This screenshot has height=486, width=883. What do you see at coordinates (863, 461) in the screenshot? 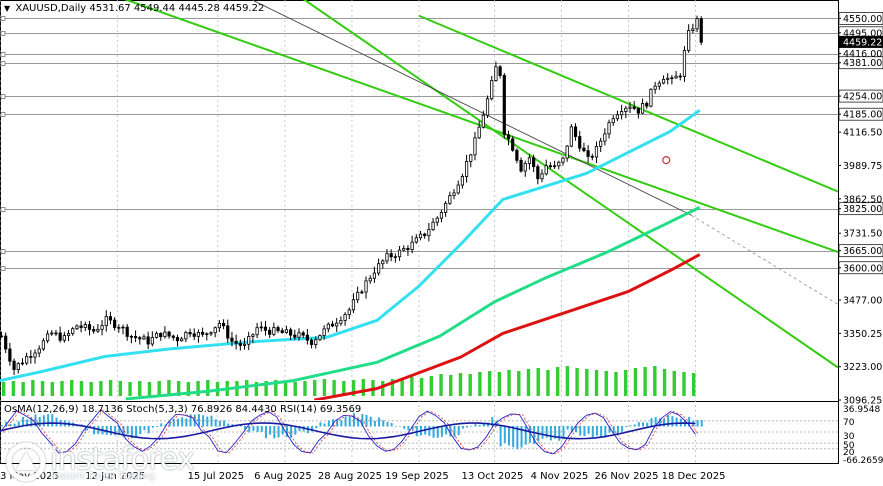
I see `osc-axis-label: -66.2659` at bounding box center [863, 461].